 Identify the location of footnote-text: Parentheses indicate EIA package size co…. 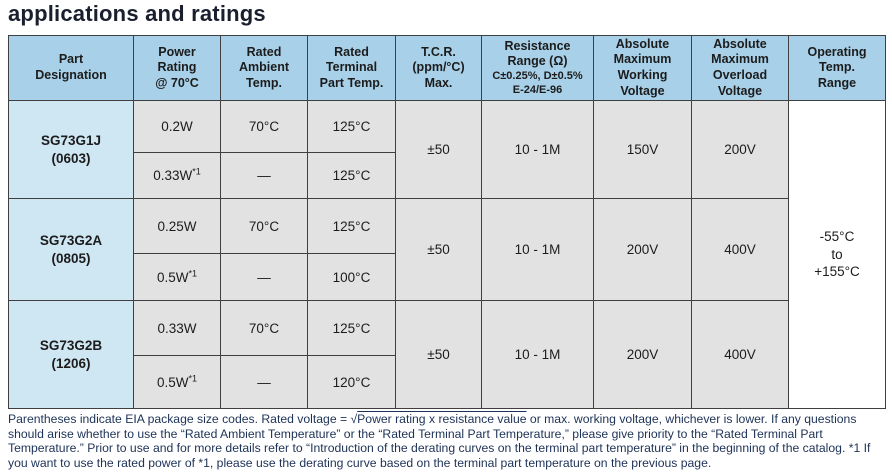
(448, 441).